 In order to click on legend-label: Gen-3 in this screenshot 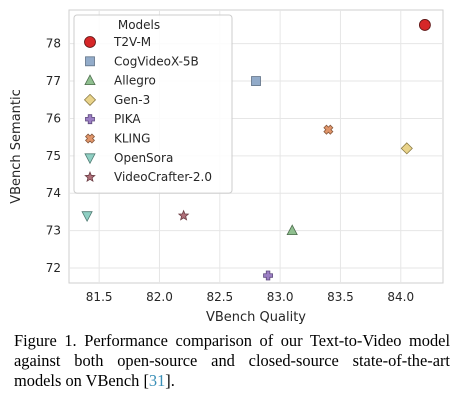, I will do `click(132, 100)`.